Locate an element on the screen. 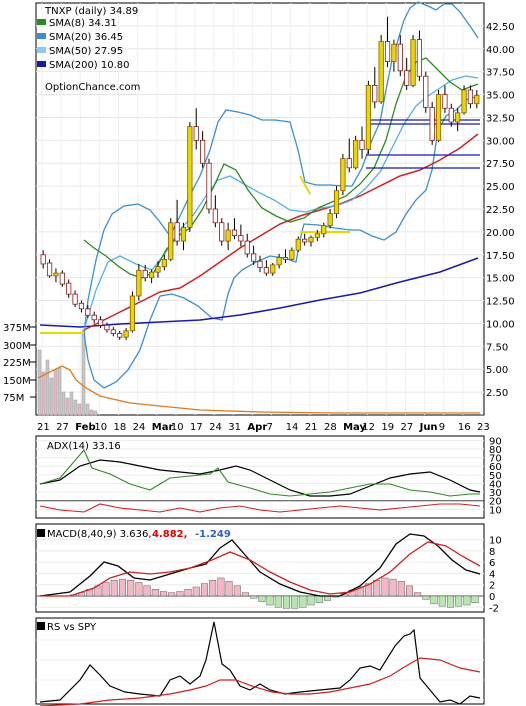 This screenshot has height=706, width=526. x-tick-label: 17 is located at coordinates (196, 427).